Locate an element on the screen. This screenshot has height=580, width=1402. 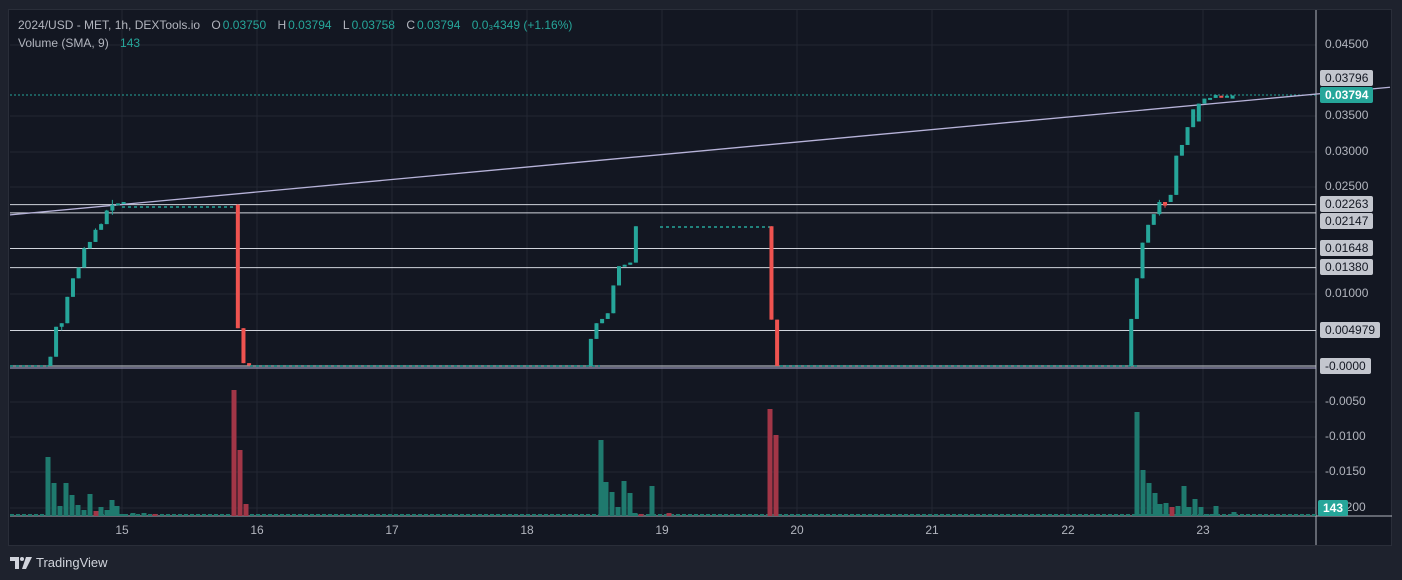
tradingview-branding: TradingView is located at coordinates (59, 562).